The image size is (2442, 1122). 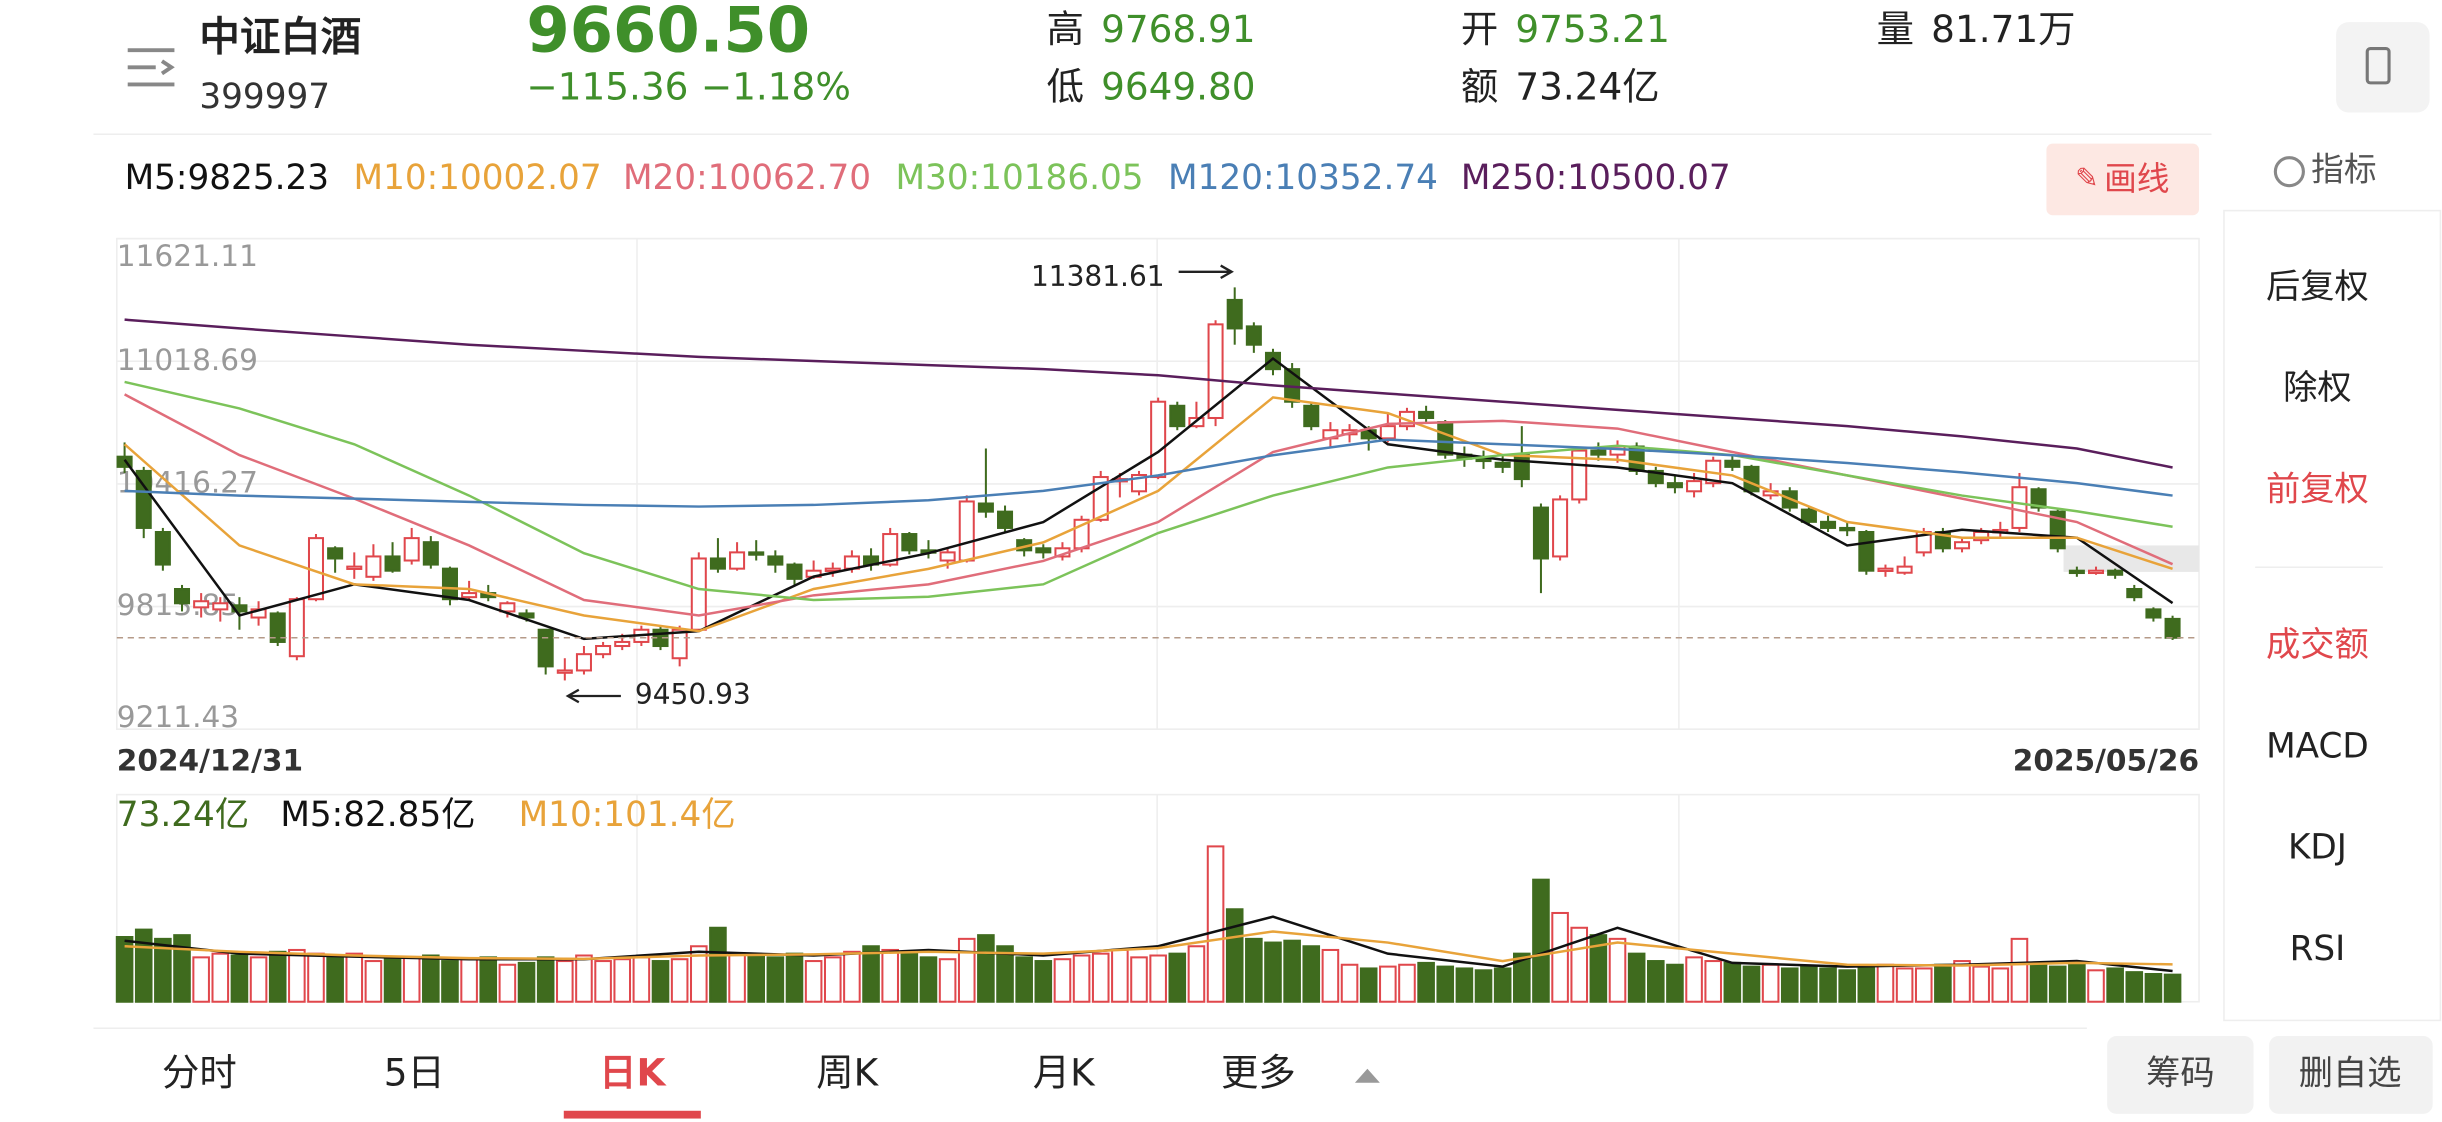 What do you see at coordinates (2317, 489) in the screenshot?
I see `indicator-tab: 前复权` at bounding box center [2317, 489].